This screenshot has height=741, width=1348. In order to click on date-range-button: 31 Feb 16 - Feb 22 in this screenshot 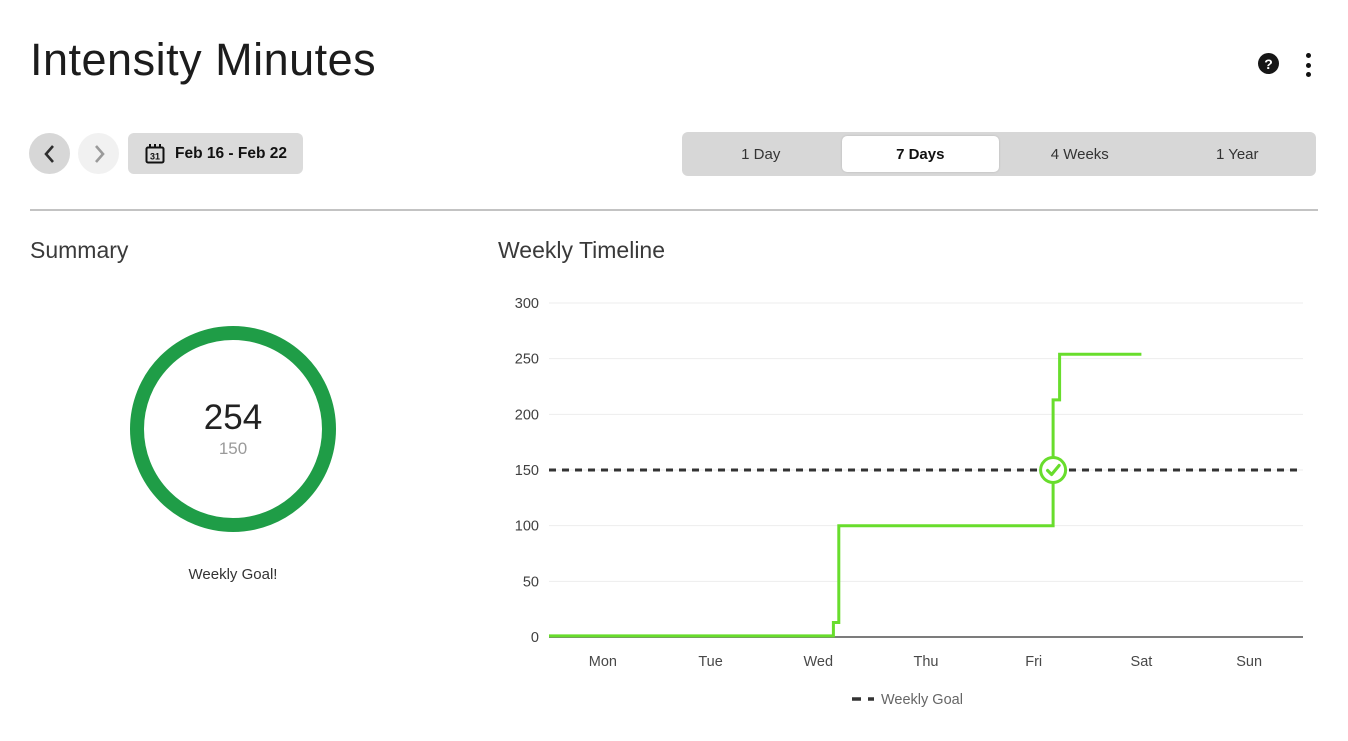, I will do `click(215, 153)`.